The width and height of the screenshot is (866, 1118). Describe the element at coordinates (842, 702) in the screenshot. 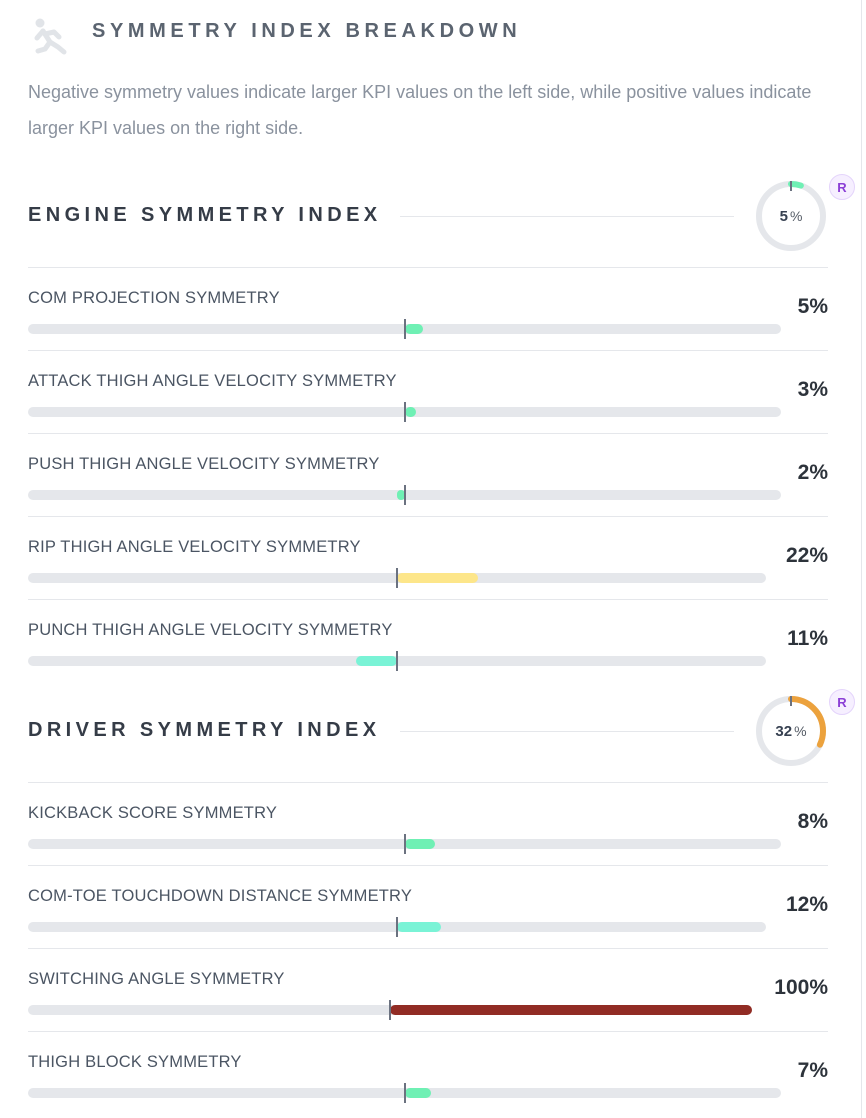

I see `driver-side-badge: R` at that location.